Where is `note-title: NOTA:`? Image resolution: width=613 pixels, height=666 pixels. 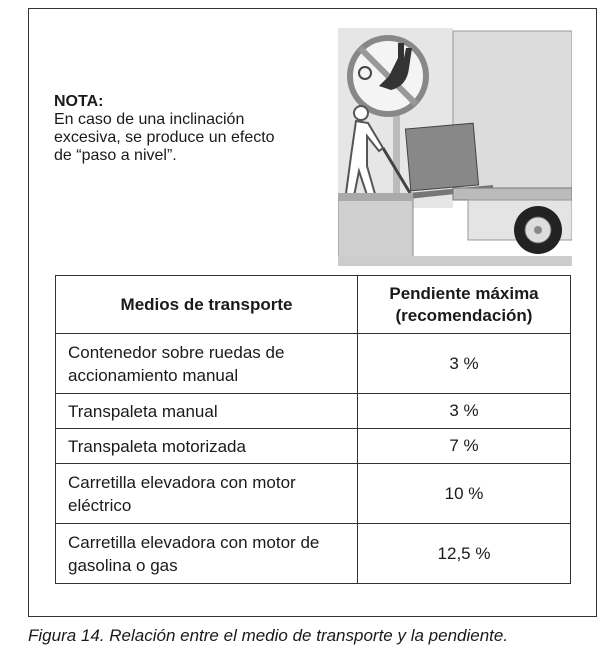 note-title: NOTA: is located at coordinates (79, 101).